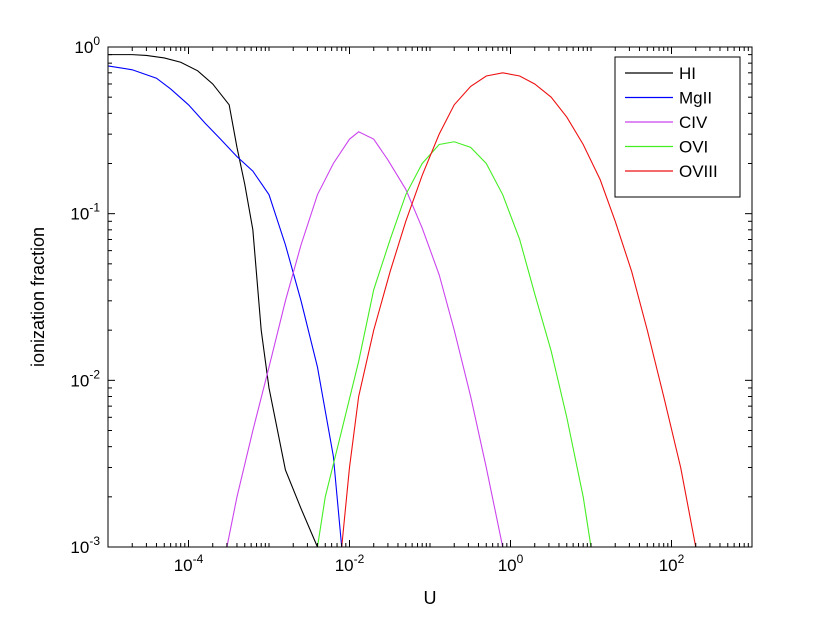  I want to click on x-tick-label-exponent: -4, so click(198, 559).